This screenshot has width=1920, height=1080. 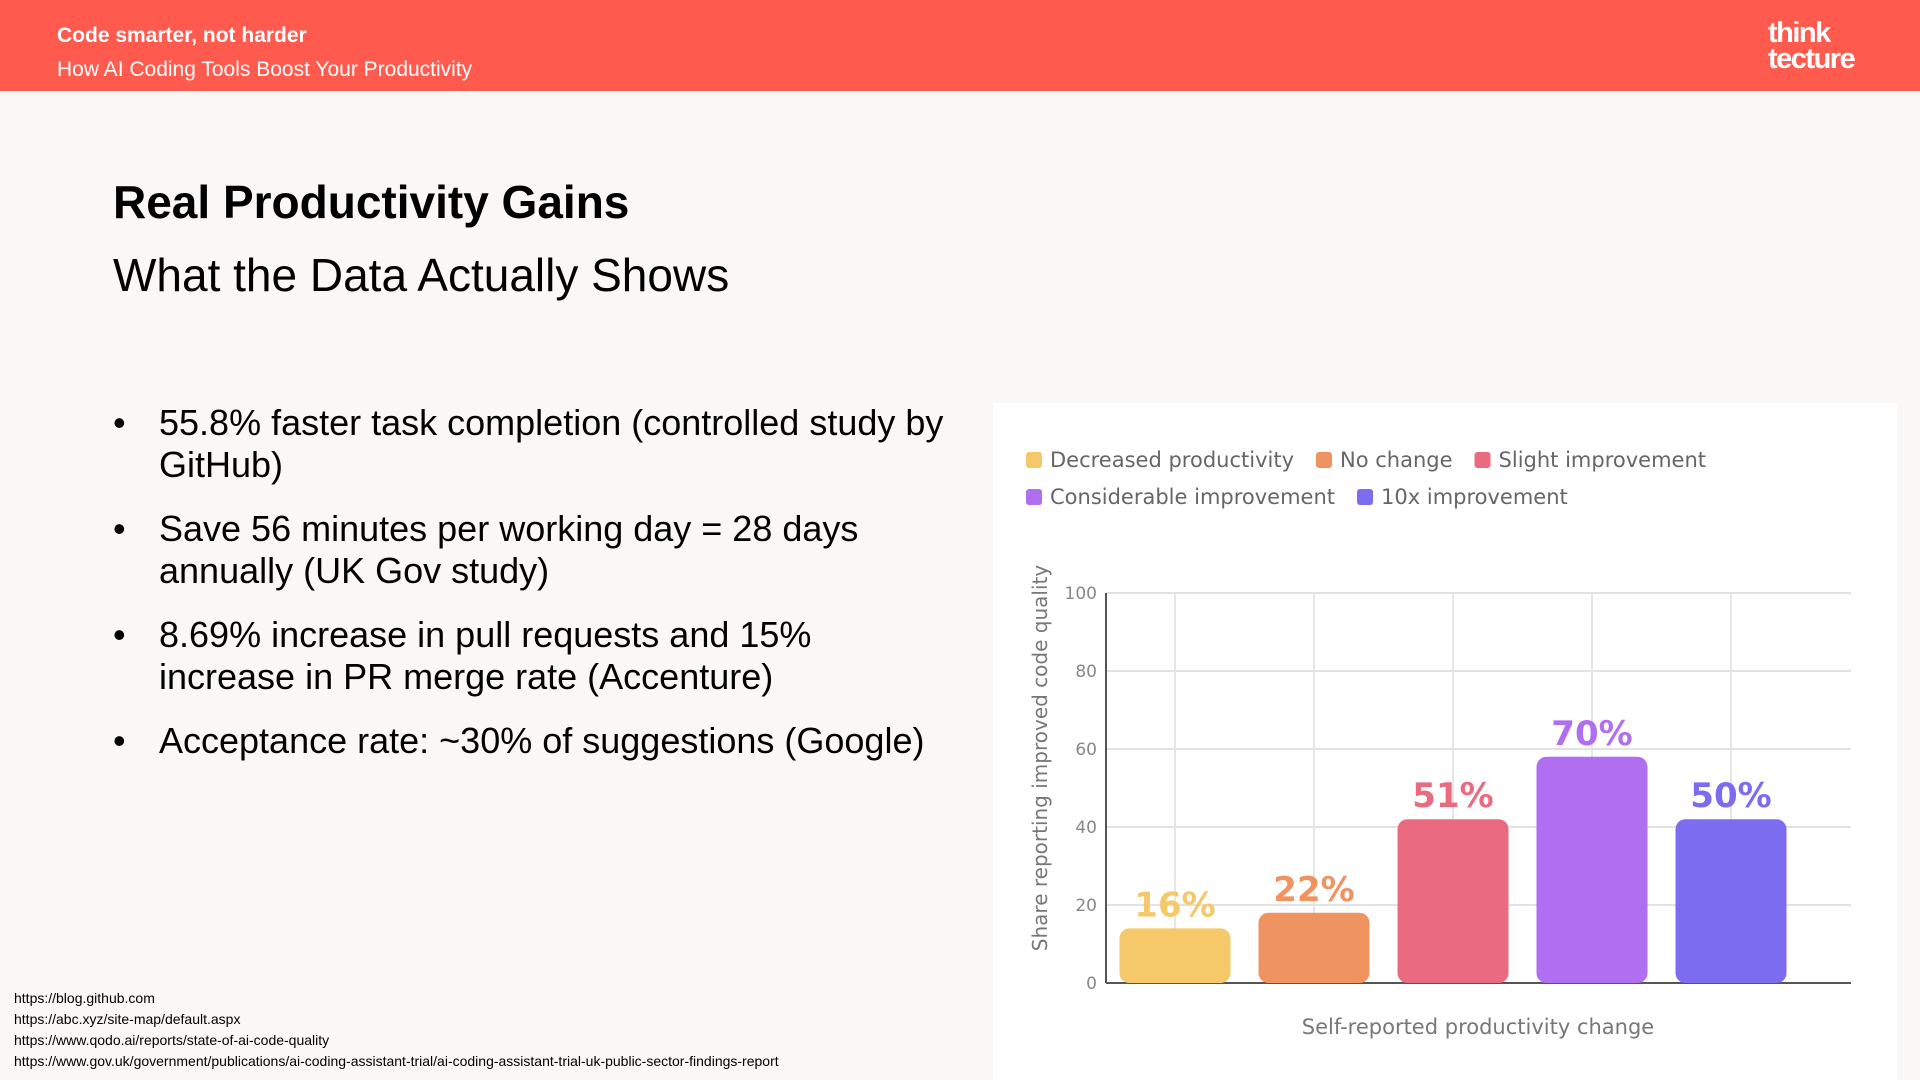 I want to click on y-tick-label: 40, so click(x=1086, y=828).